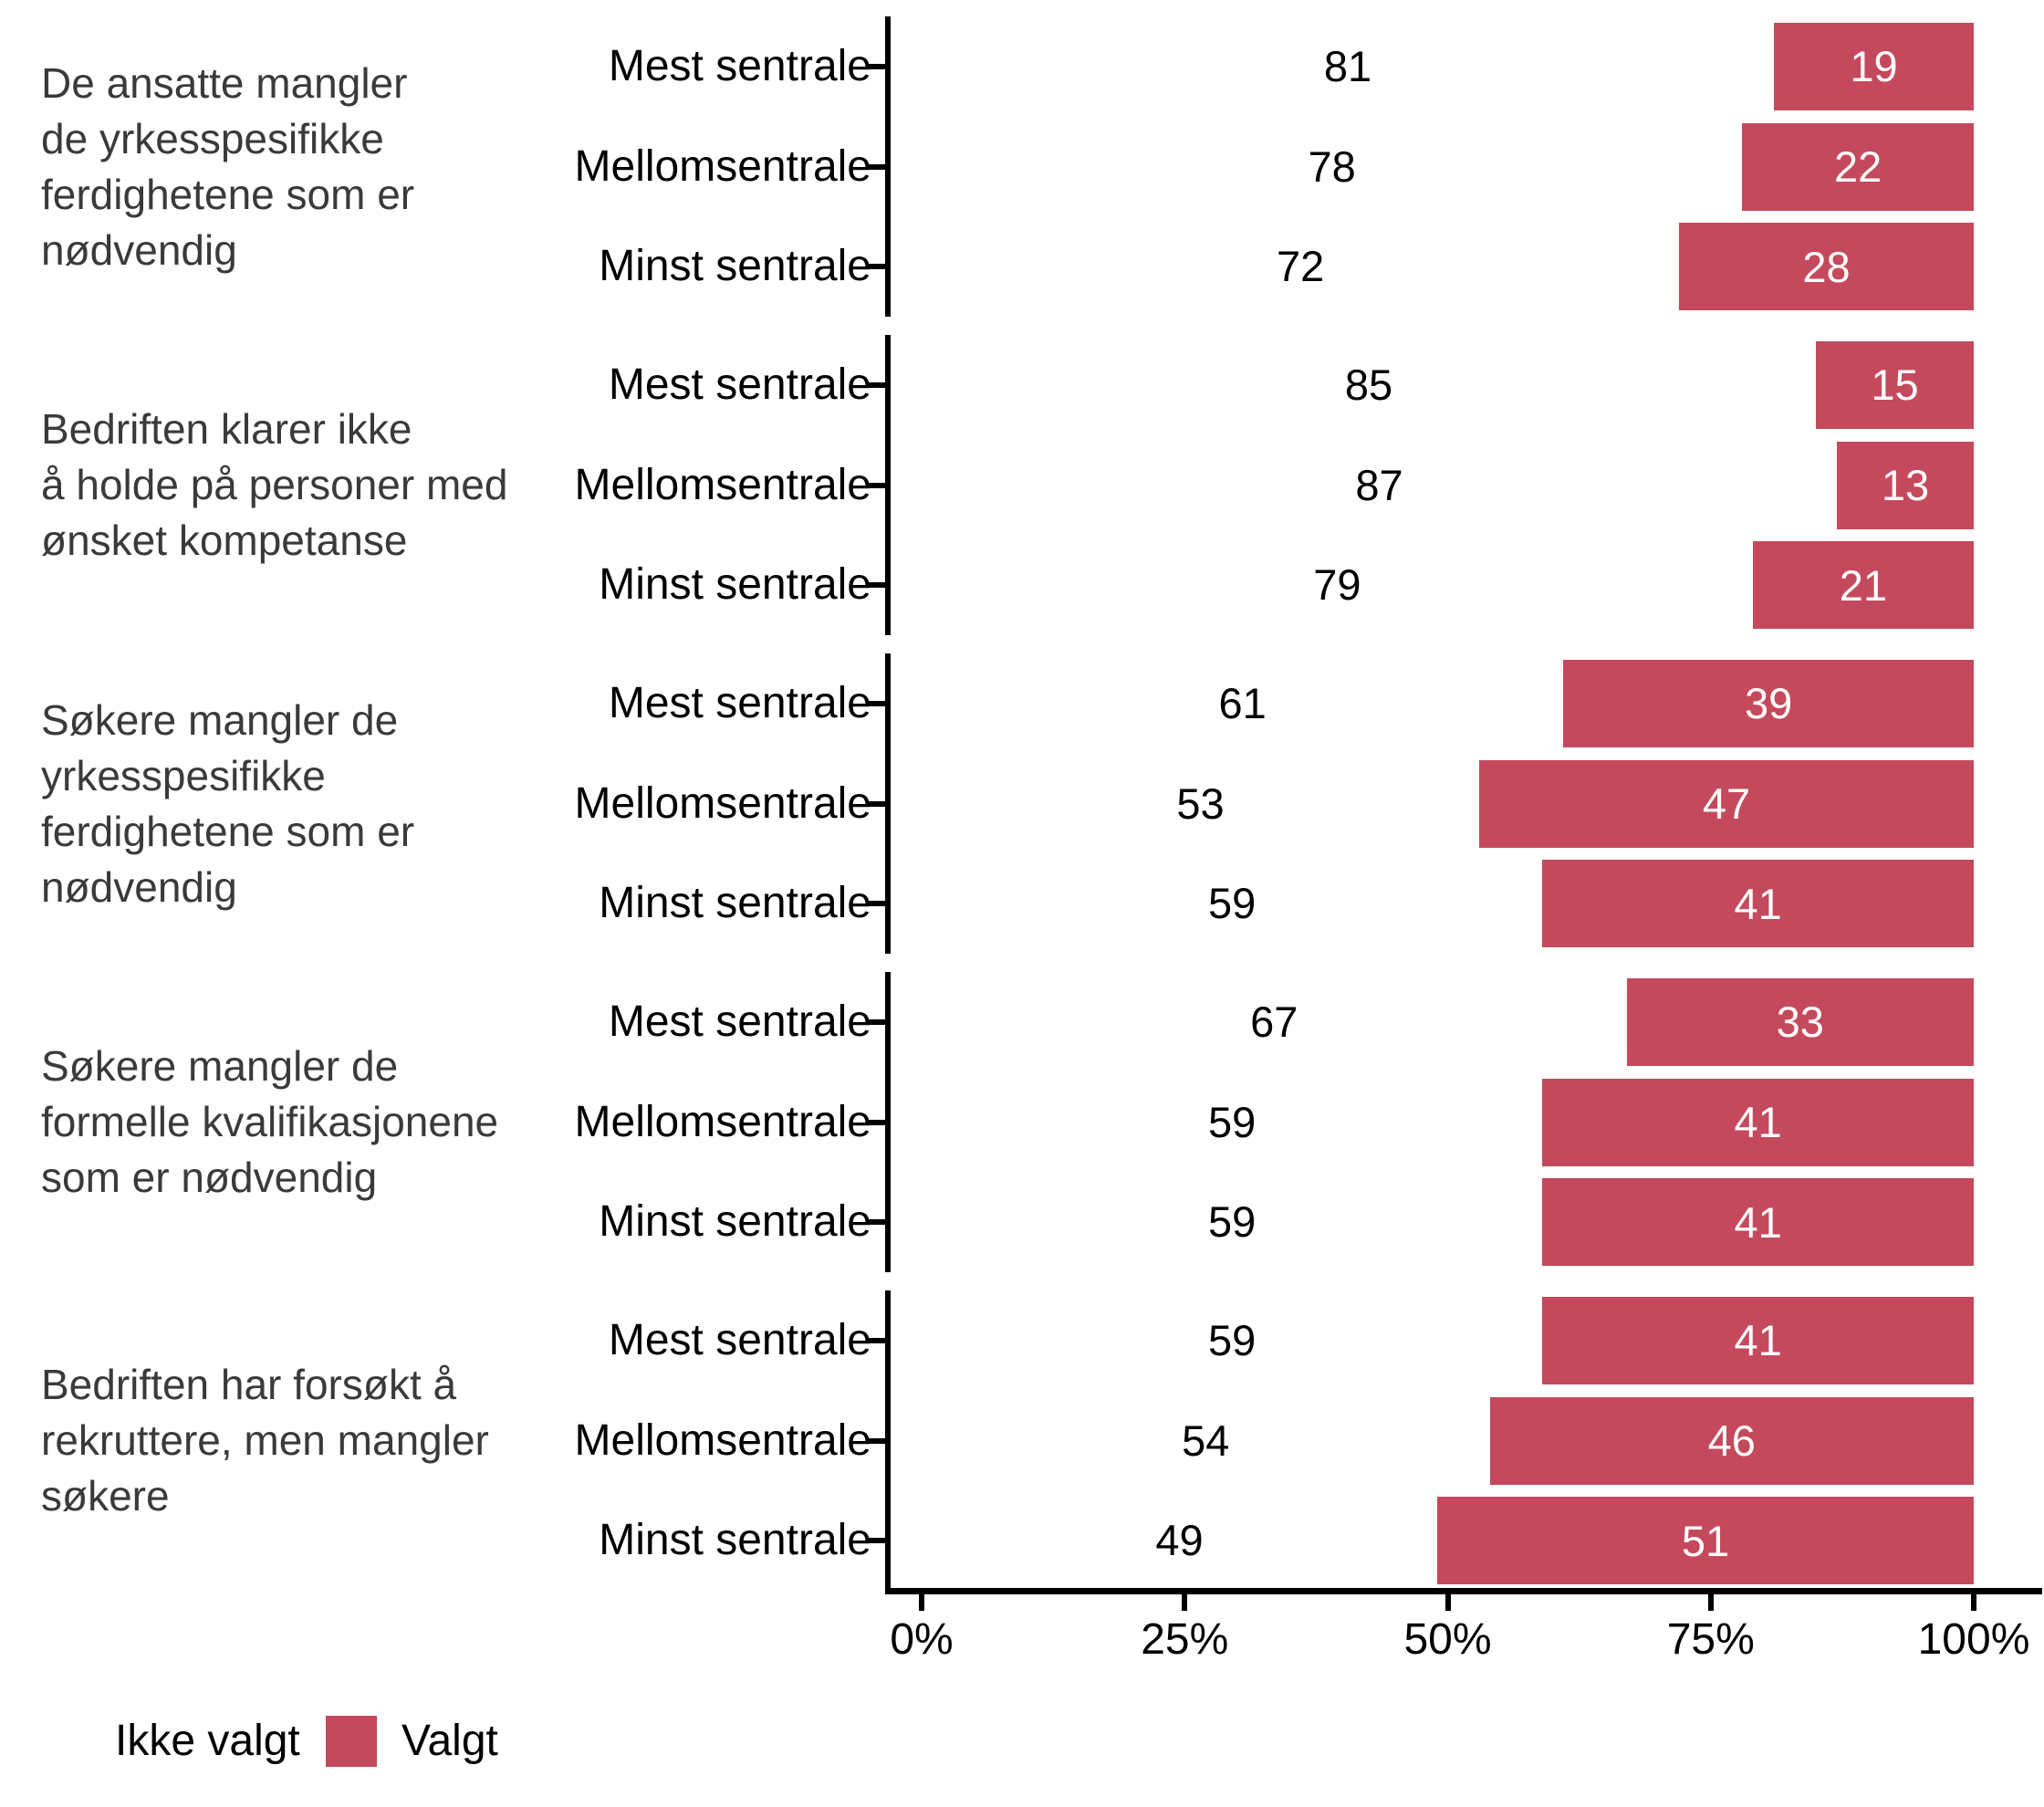  Describe the element at coordinates (1274, 1022) in the screenshot. I see `value-label-ikke-valgt: 67` at that location.